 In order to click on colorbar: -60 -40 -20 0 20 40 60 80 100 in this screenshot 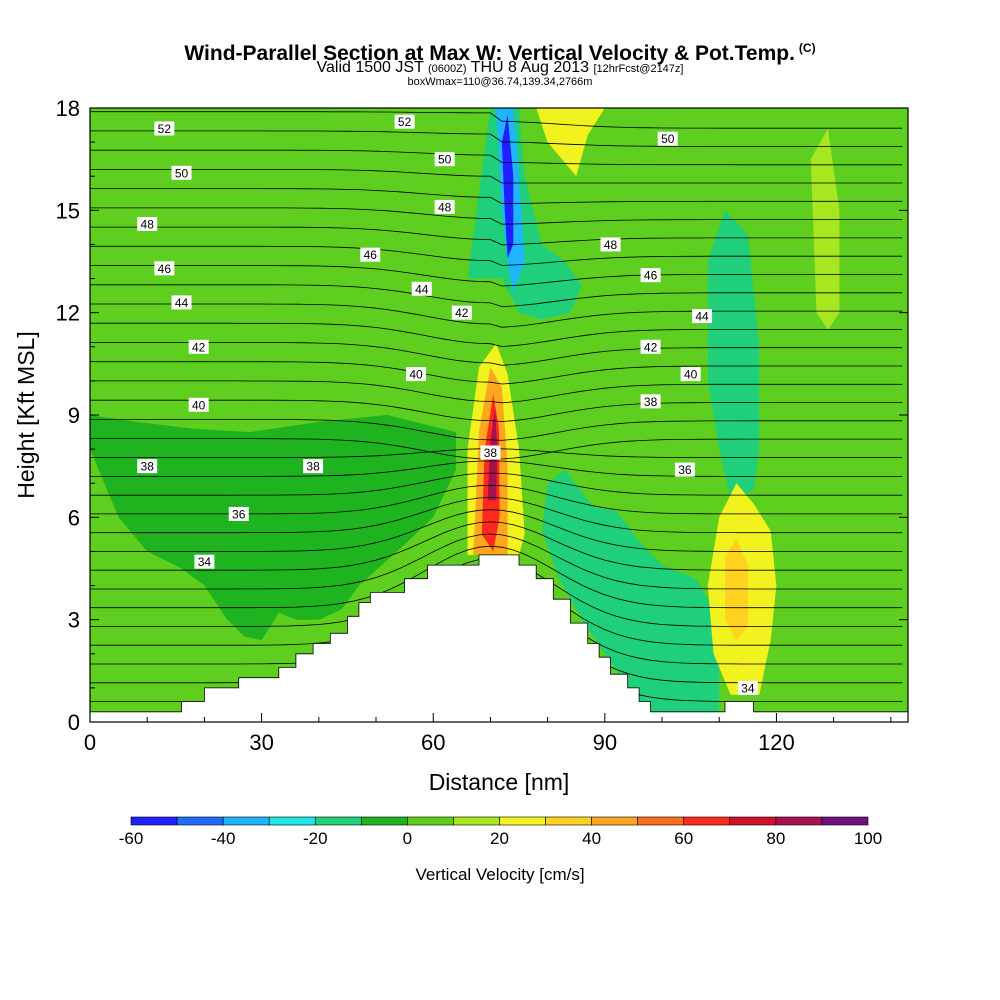, I will do `click(500, 832)`.